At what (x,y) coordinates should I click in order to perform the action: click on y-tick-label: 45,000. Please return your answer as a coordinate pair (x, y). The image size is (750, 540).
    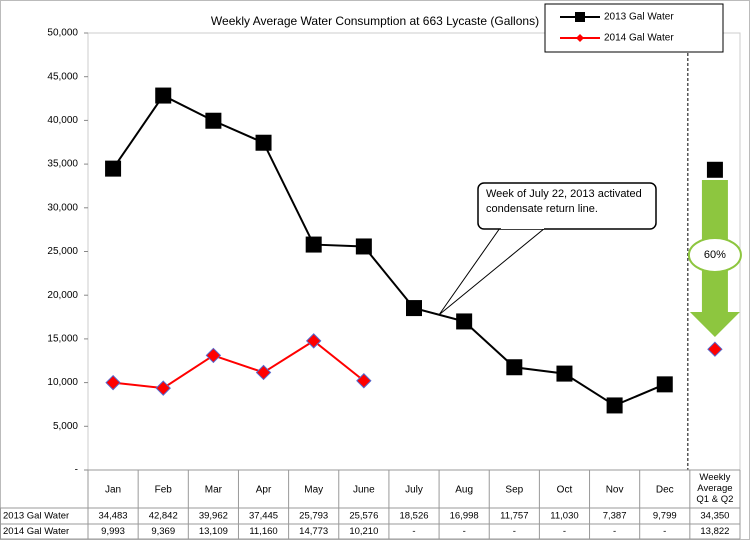
    Looking at the image, I should click on (62, 76).